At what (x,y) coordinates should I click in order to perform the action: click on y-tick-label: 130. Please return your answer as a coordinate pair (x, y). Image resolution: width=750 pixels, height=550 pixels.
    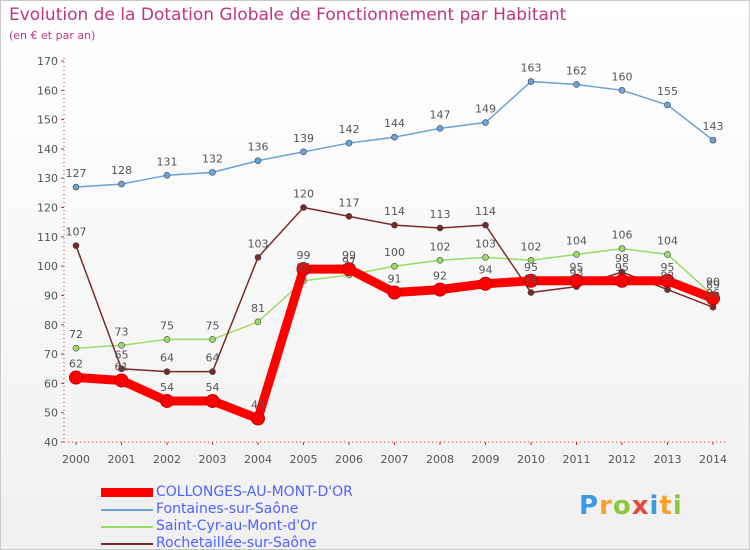
    Looking at the image, I should click on (47, 178).